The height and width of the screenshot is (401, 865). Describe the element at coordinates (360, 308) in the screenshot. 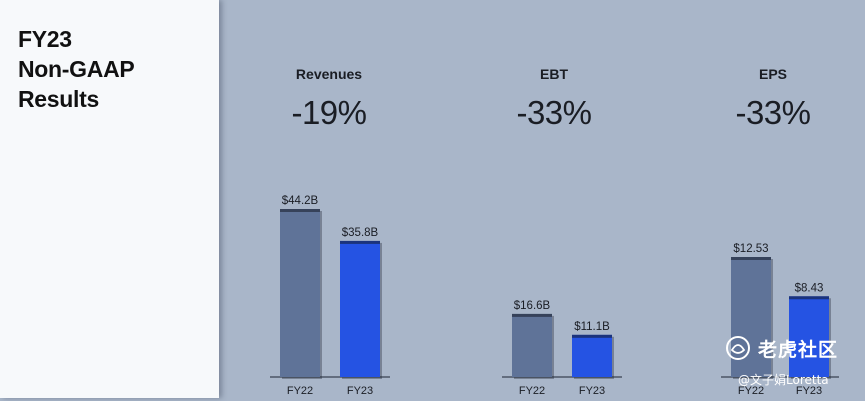

I see `revenues-bar-fy23` at that location.